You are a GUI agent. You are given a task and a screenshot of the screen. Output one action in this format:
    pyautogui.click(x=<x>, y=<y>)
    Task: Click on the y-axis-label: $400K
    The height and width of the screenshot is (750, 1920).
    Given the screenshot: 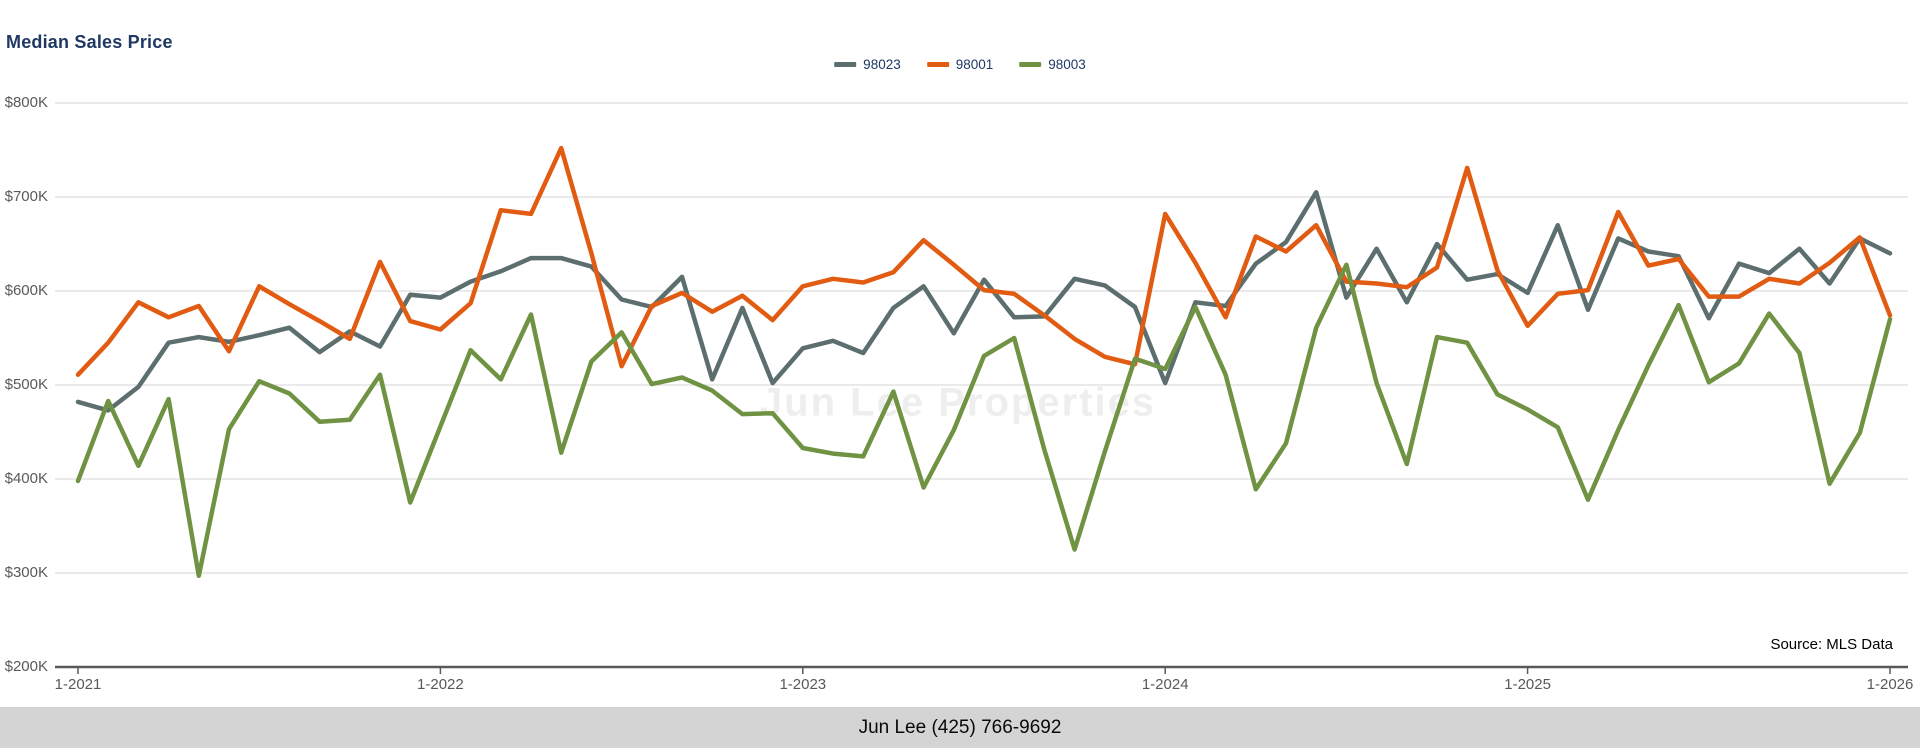 What is the action you would take?
    pyautogui.click(x=26, y=478)
    